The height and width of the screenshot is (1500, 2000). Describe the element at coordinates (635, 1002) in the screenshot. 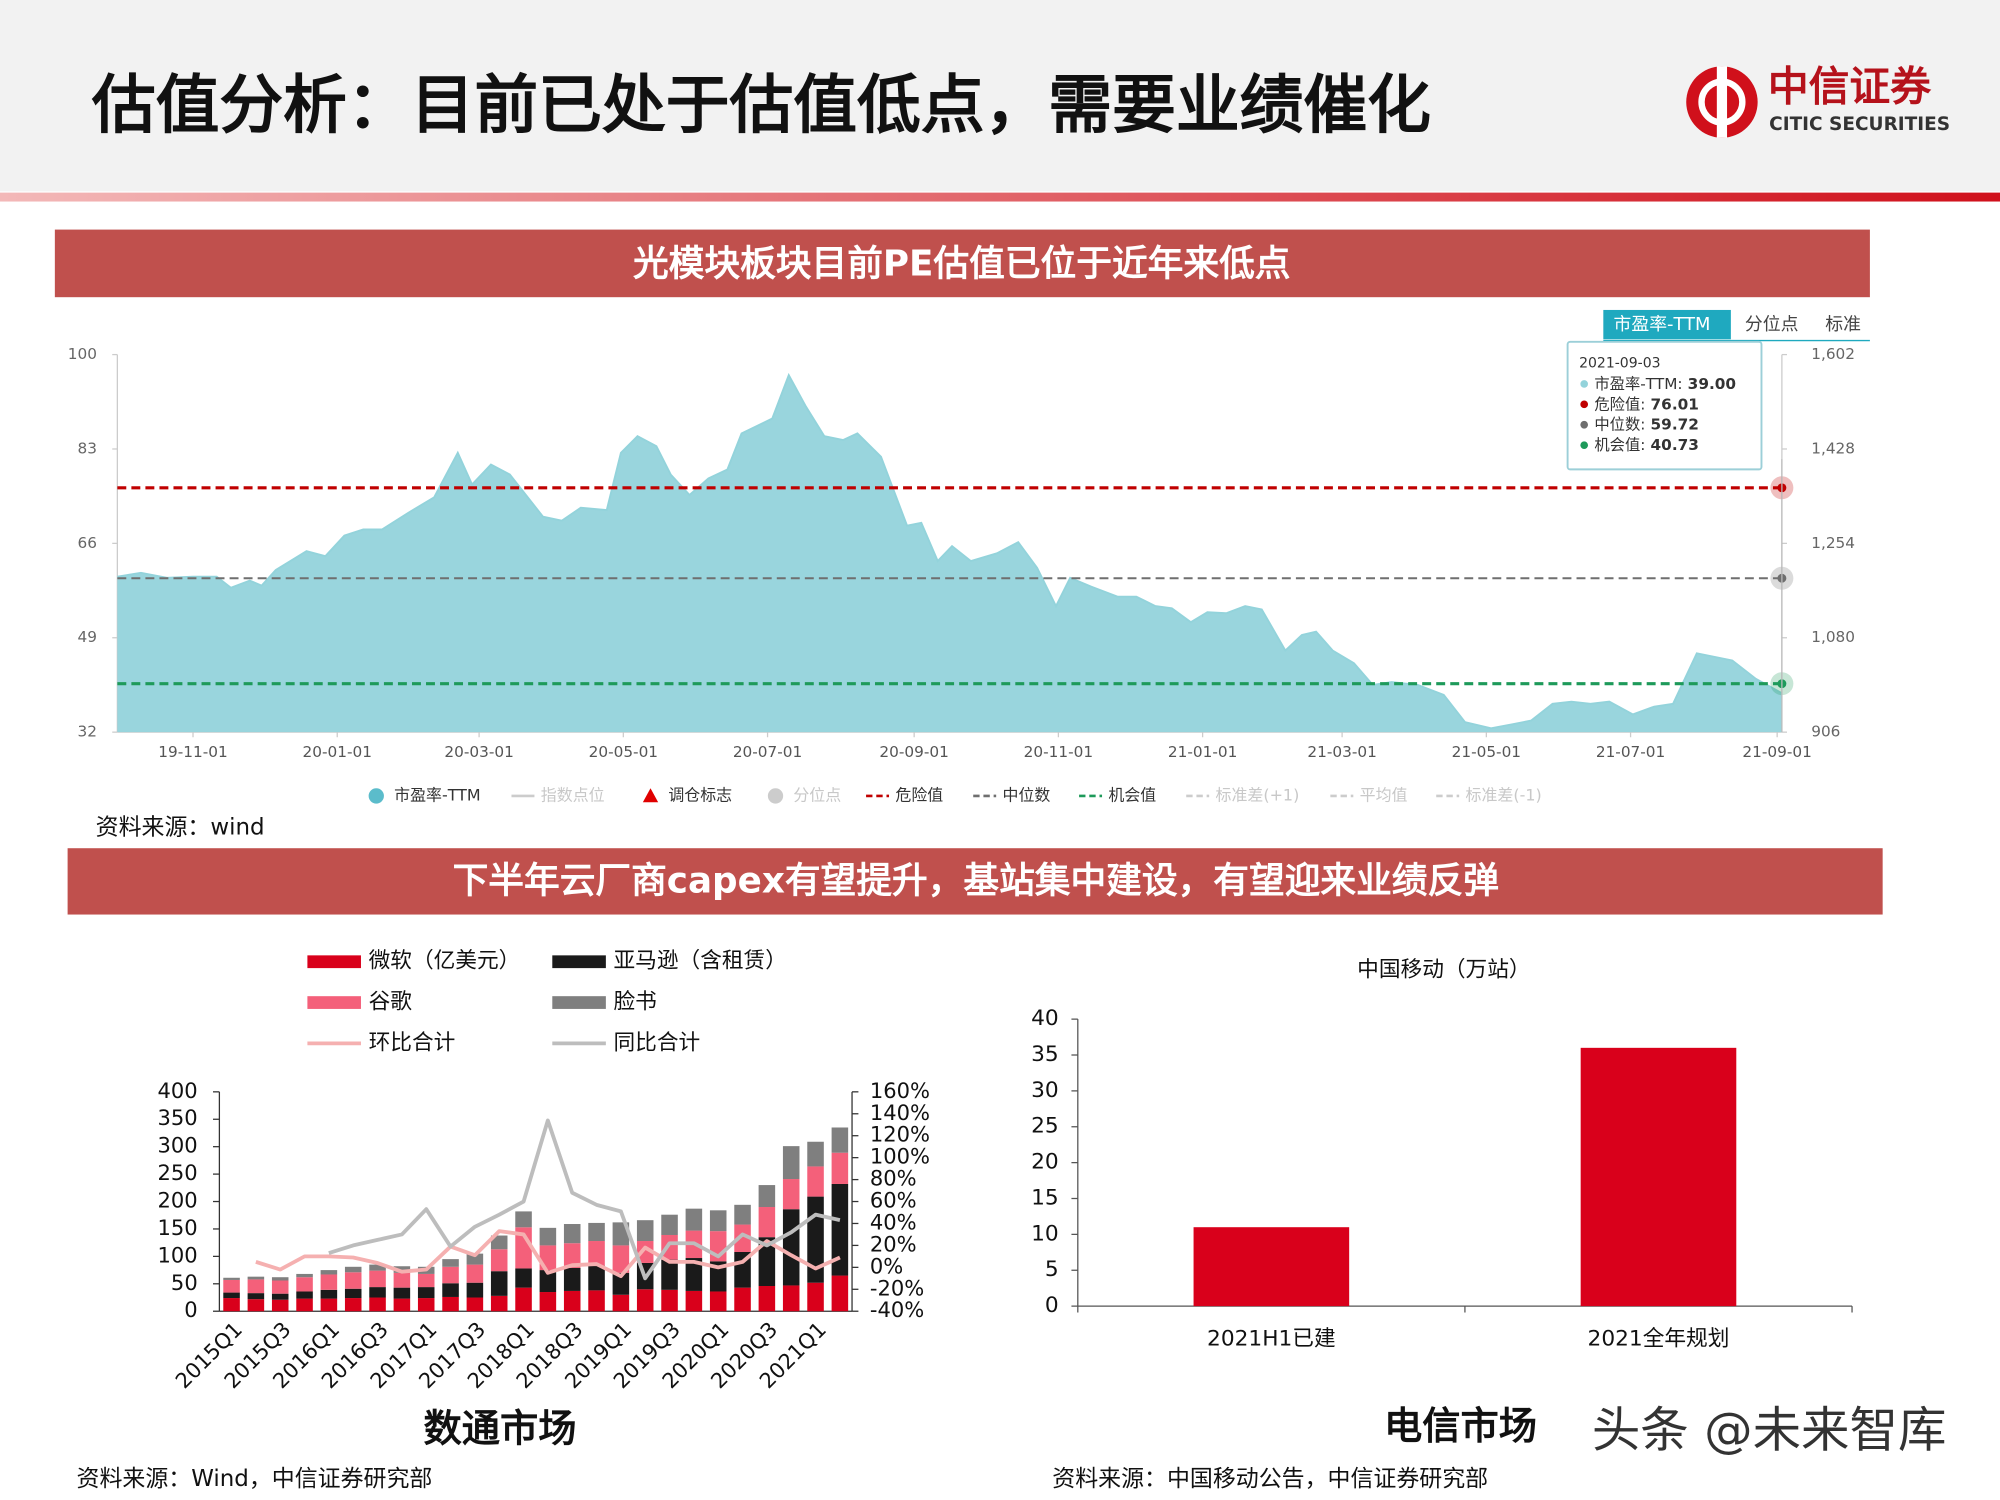

I see `legend-label: 脸书` at that location.